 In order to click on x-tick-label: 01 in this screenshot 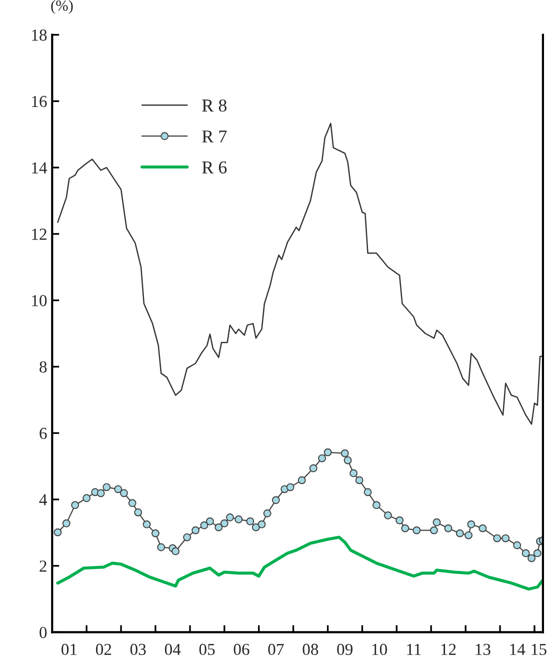, I will do `click(69, 650)`.